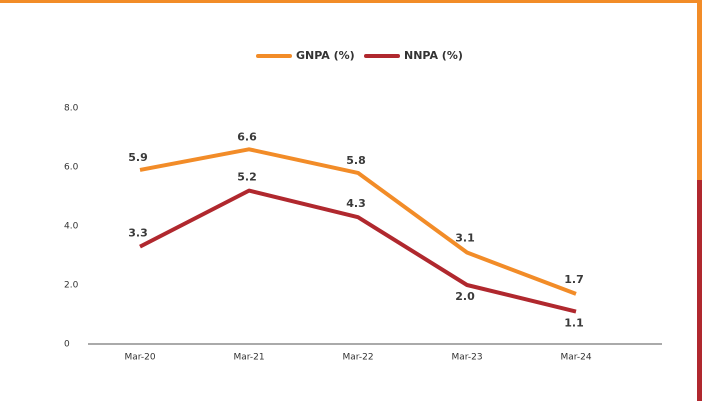 The width and height of the screenshot is (702, 401). I want to click on data-label: 5.8, so click(356, 160).